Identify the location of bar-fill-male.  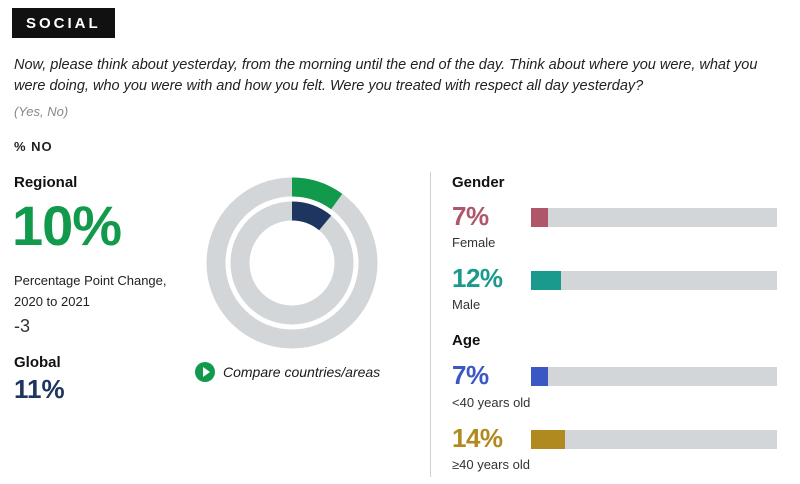
(546, 280).